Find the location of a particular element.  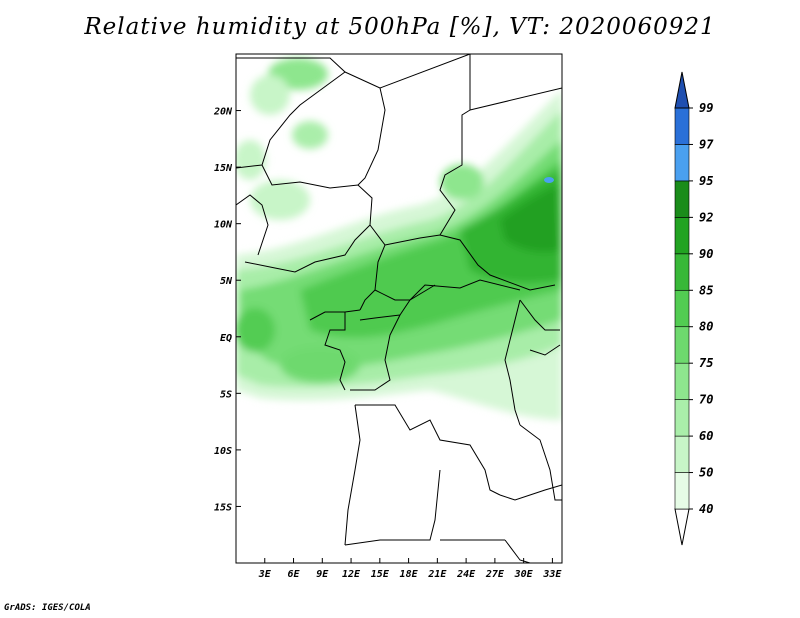

x-tick-label: 24E is located at coordinates (466, 574).